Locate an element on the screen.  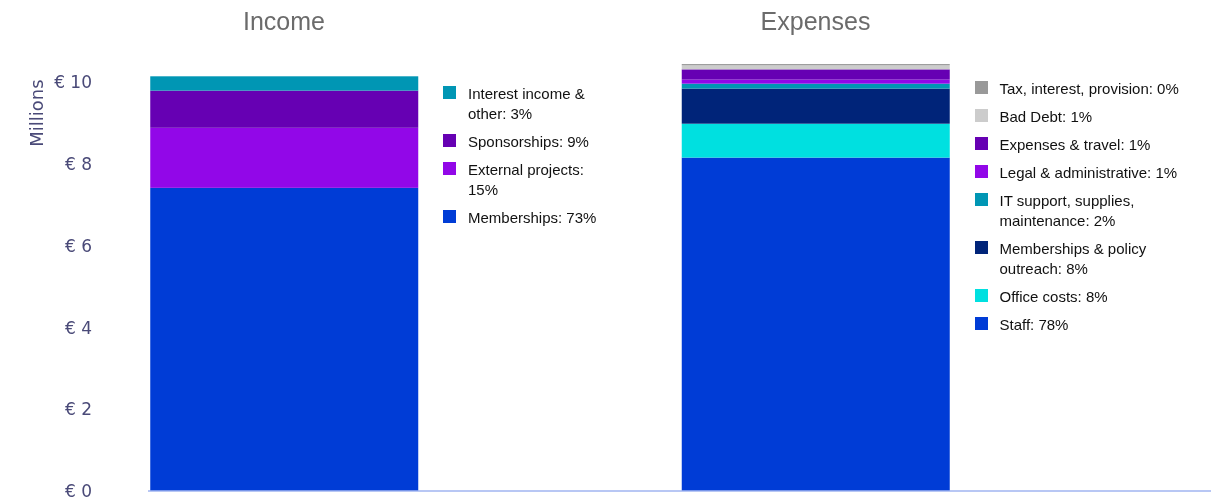
legend-label: Office costs: 8% is located at coordinates (1053, 297).